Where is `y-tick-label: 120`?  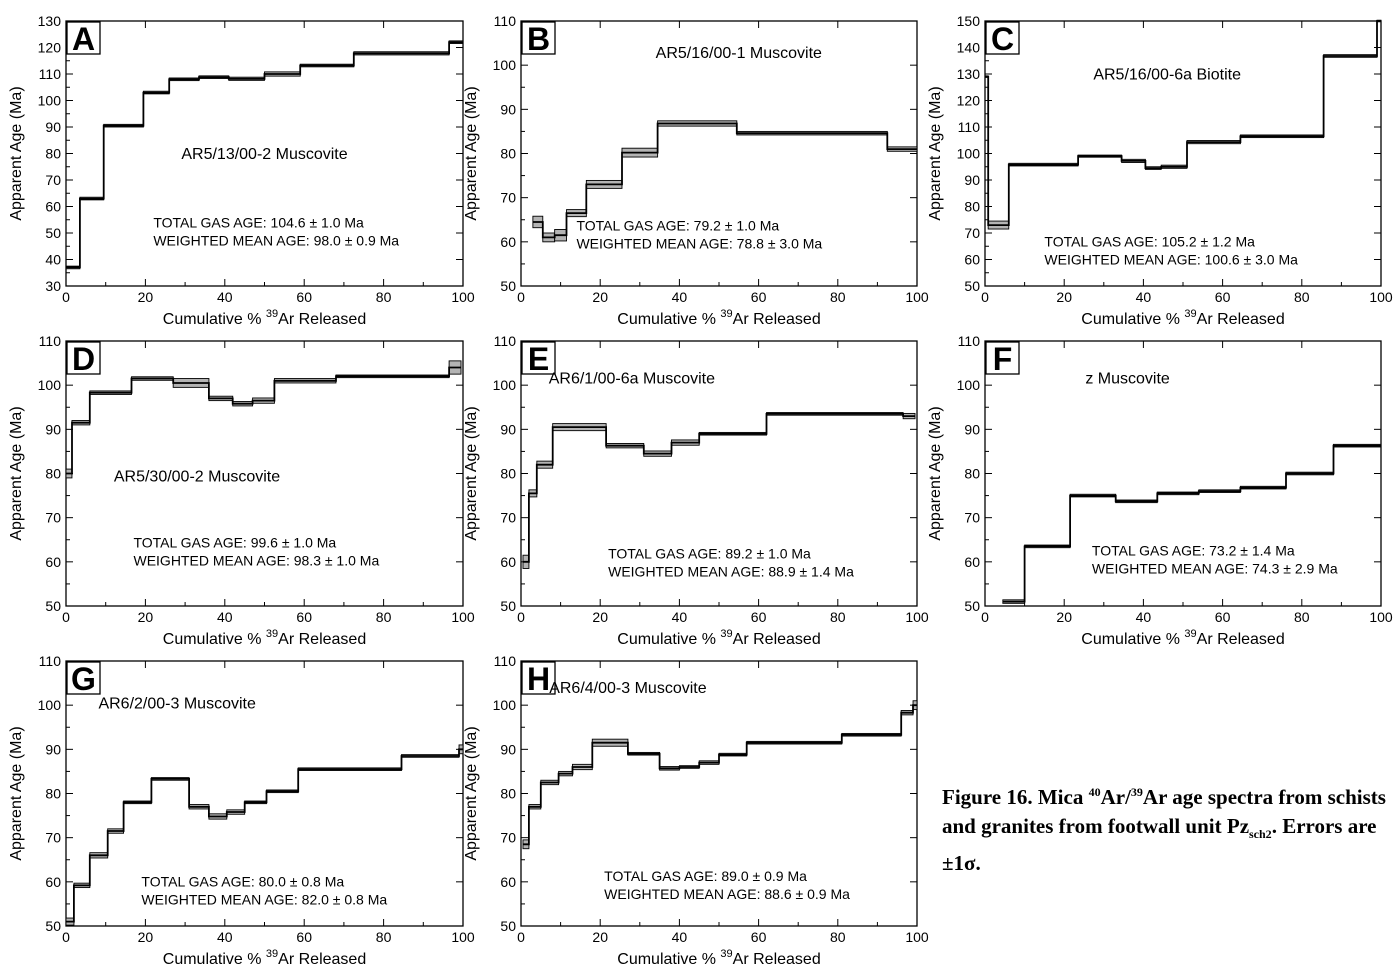 y-tick-label: 120 is located at coordinates (50, 48).